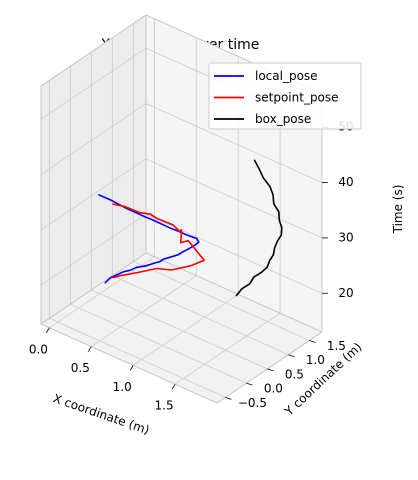  I want to click on x-tick-label: 1.5, so click(164, 406).